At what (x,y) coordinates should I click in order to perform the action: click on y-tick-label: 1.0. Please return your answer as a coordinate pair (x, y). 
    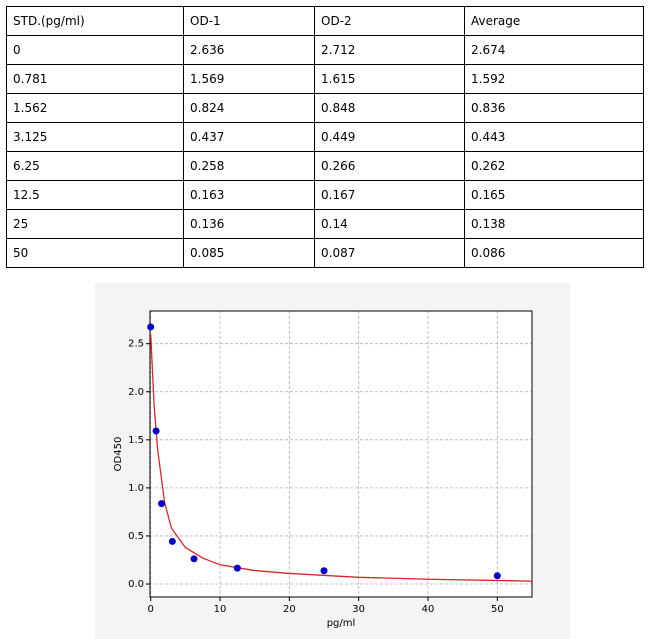
    Looking at the image, I should click on (136, 488).